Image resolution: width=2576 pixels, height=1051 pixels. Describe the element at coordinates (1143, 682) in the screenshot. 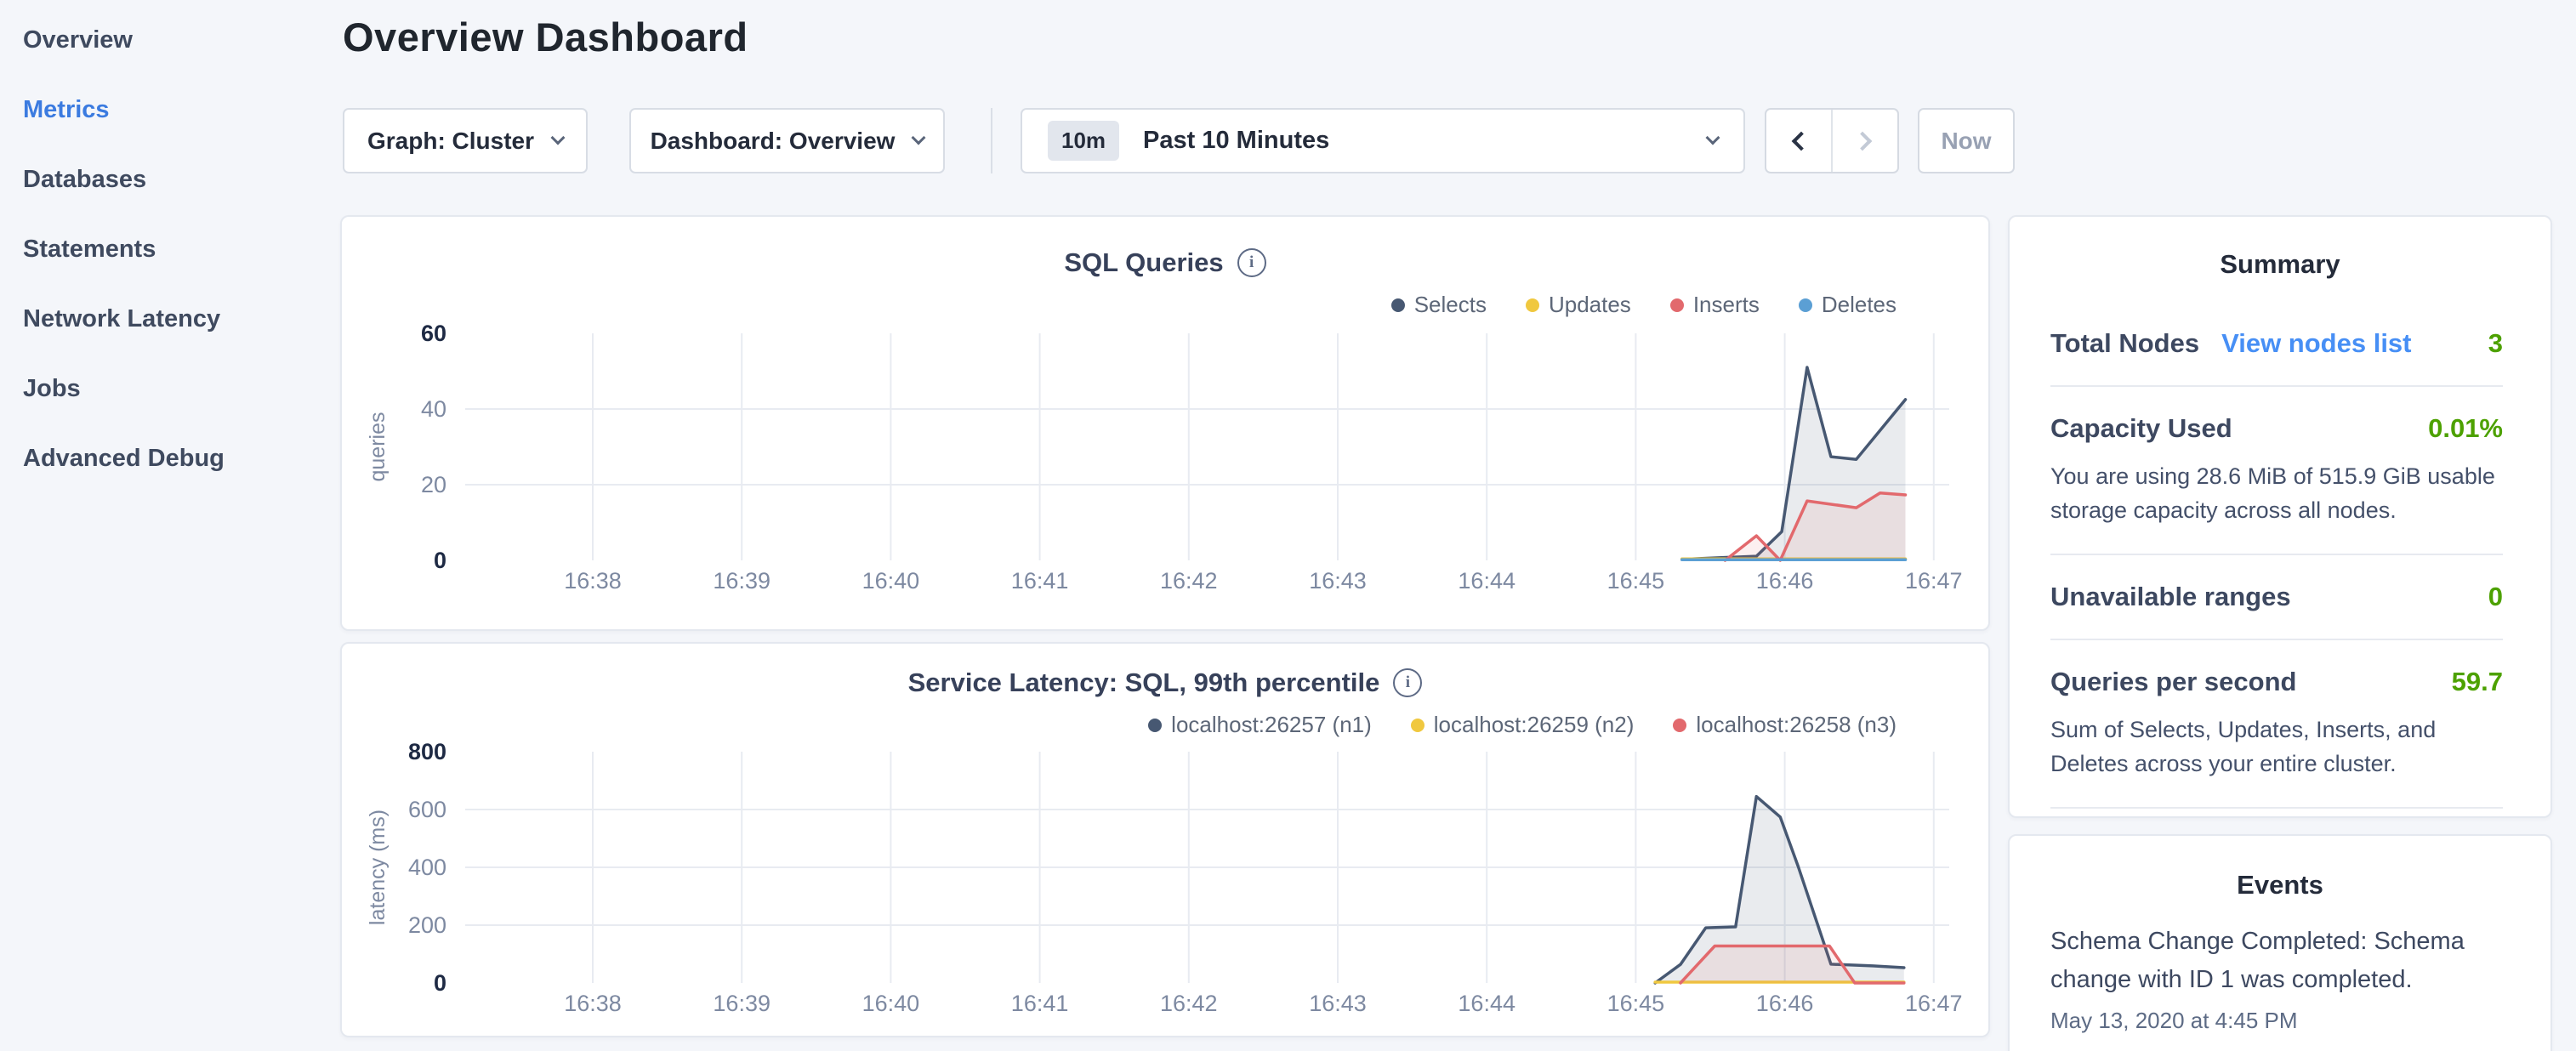

I see `chart-title: Service Latency: SQL, 99th percentile` at that location.